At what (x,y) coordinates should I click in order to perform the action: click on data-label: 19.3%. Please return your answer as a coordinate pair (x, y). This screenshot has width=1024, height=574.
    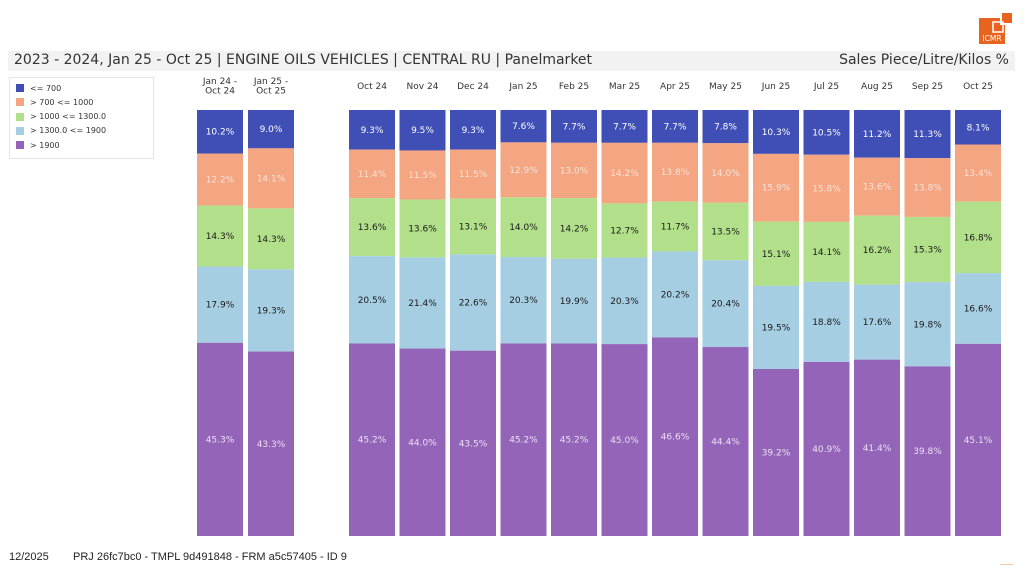
    Looking at the image, I should click on (271, 311).